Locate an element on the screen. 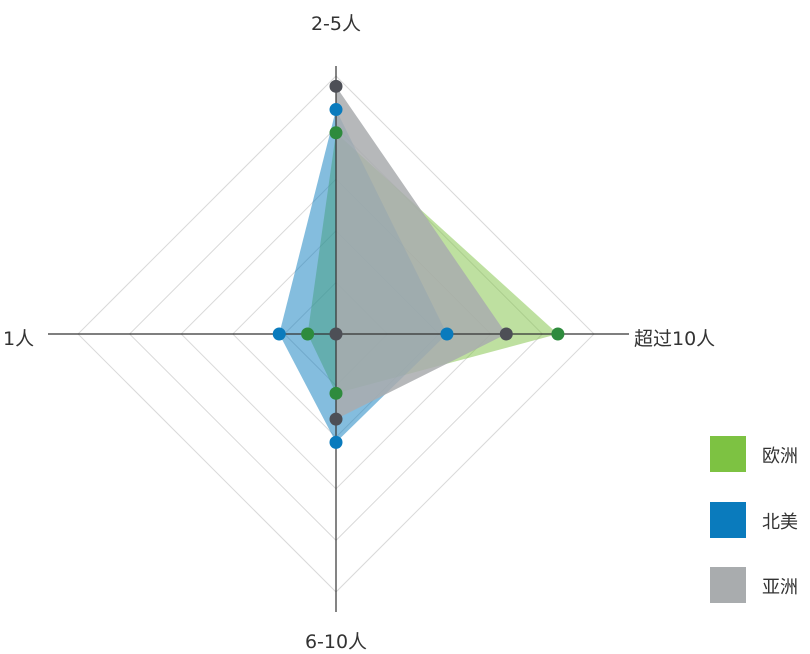  legend-item-north-america: 北美 is located at coordinates (760, 520).